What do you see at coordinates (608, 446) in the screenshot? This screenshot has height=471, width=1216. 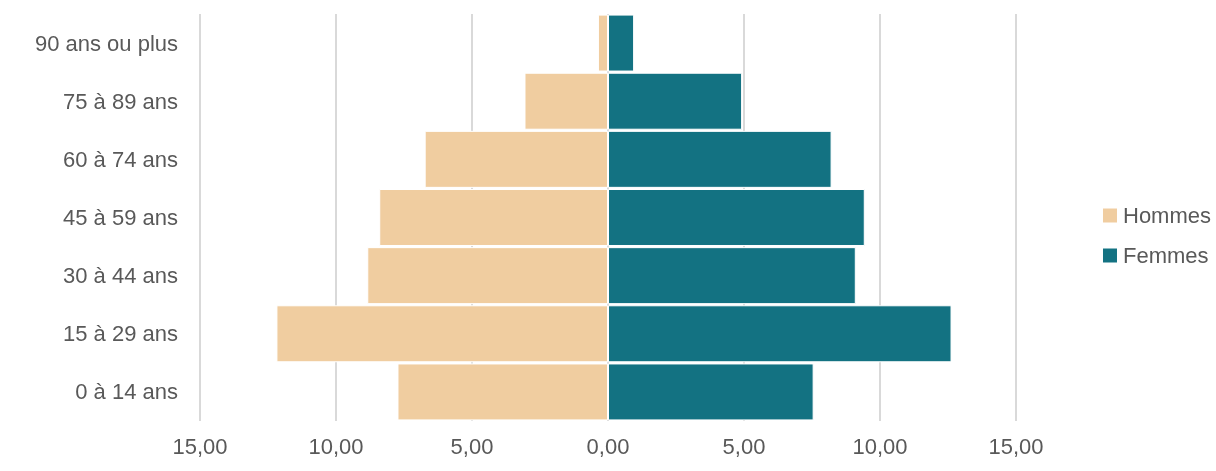 I see `x-tick-label: 0,00` at bounding box center [608, 446].